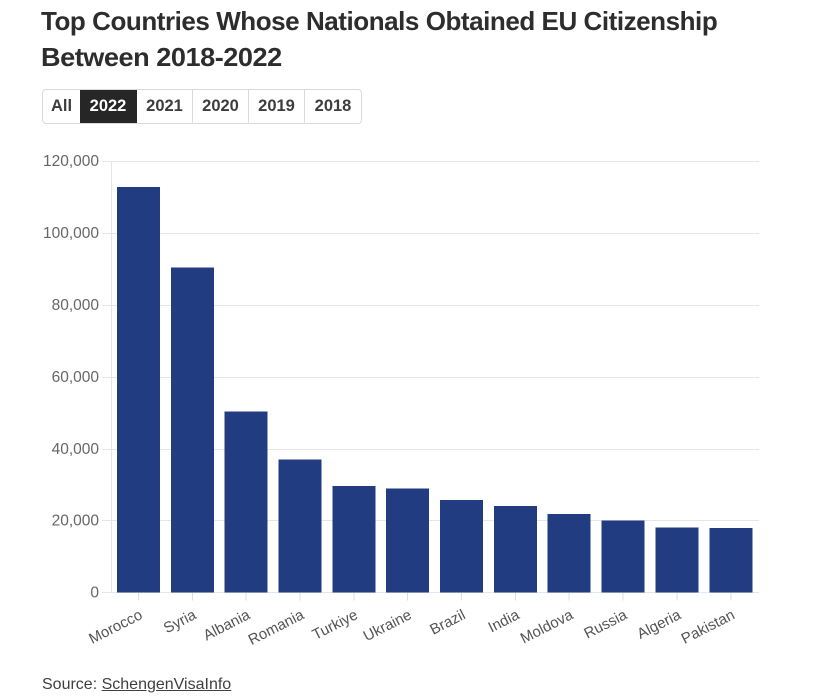 The width and height of the screenshot is (815, 697). I want to click on svg-text: 120,000, so click(71, 161).